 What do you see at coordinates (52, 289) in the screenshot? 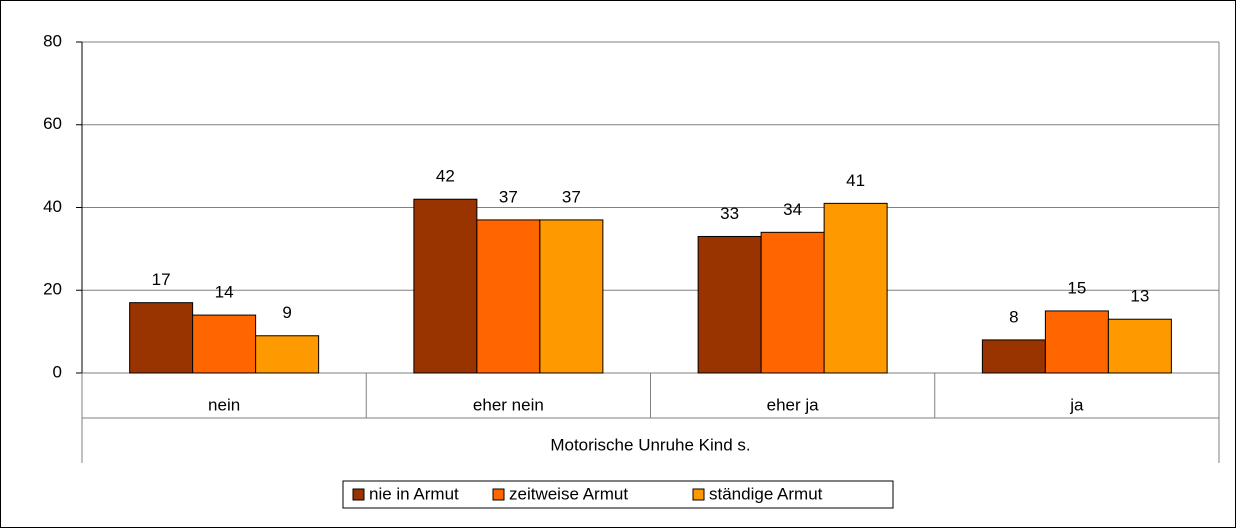
I see `y-tick-label: 20` at bounding box center [52, 289].